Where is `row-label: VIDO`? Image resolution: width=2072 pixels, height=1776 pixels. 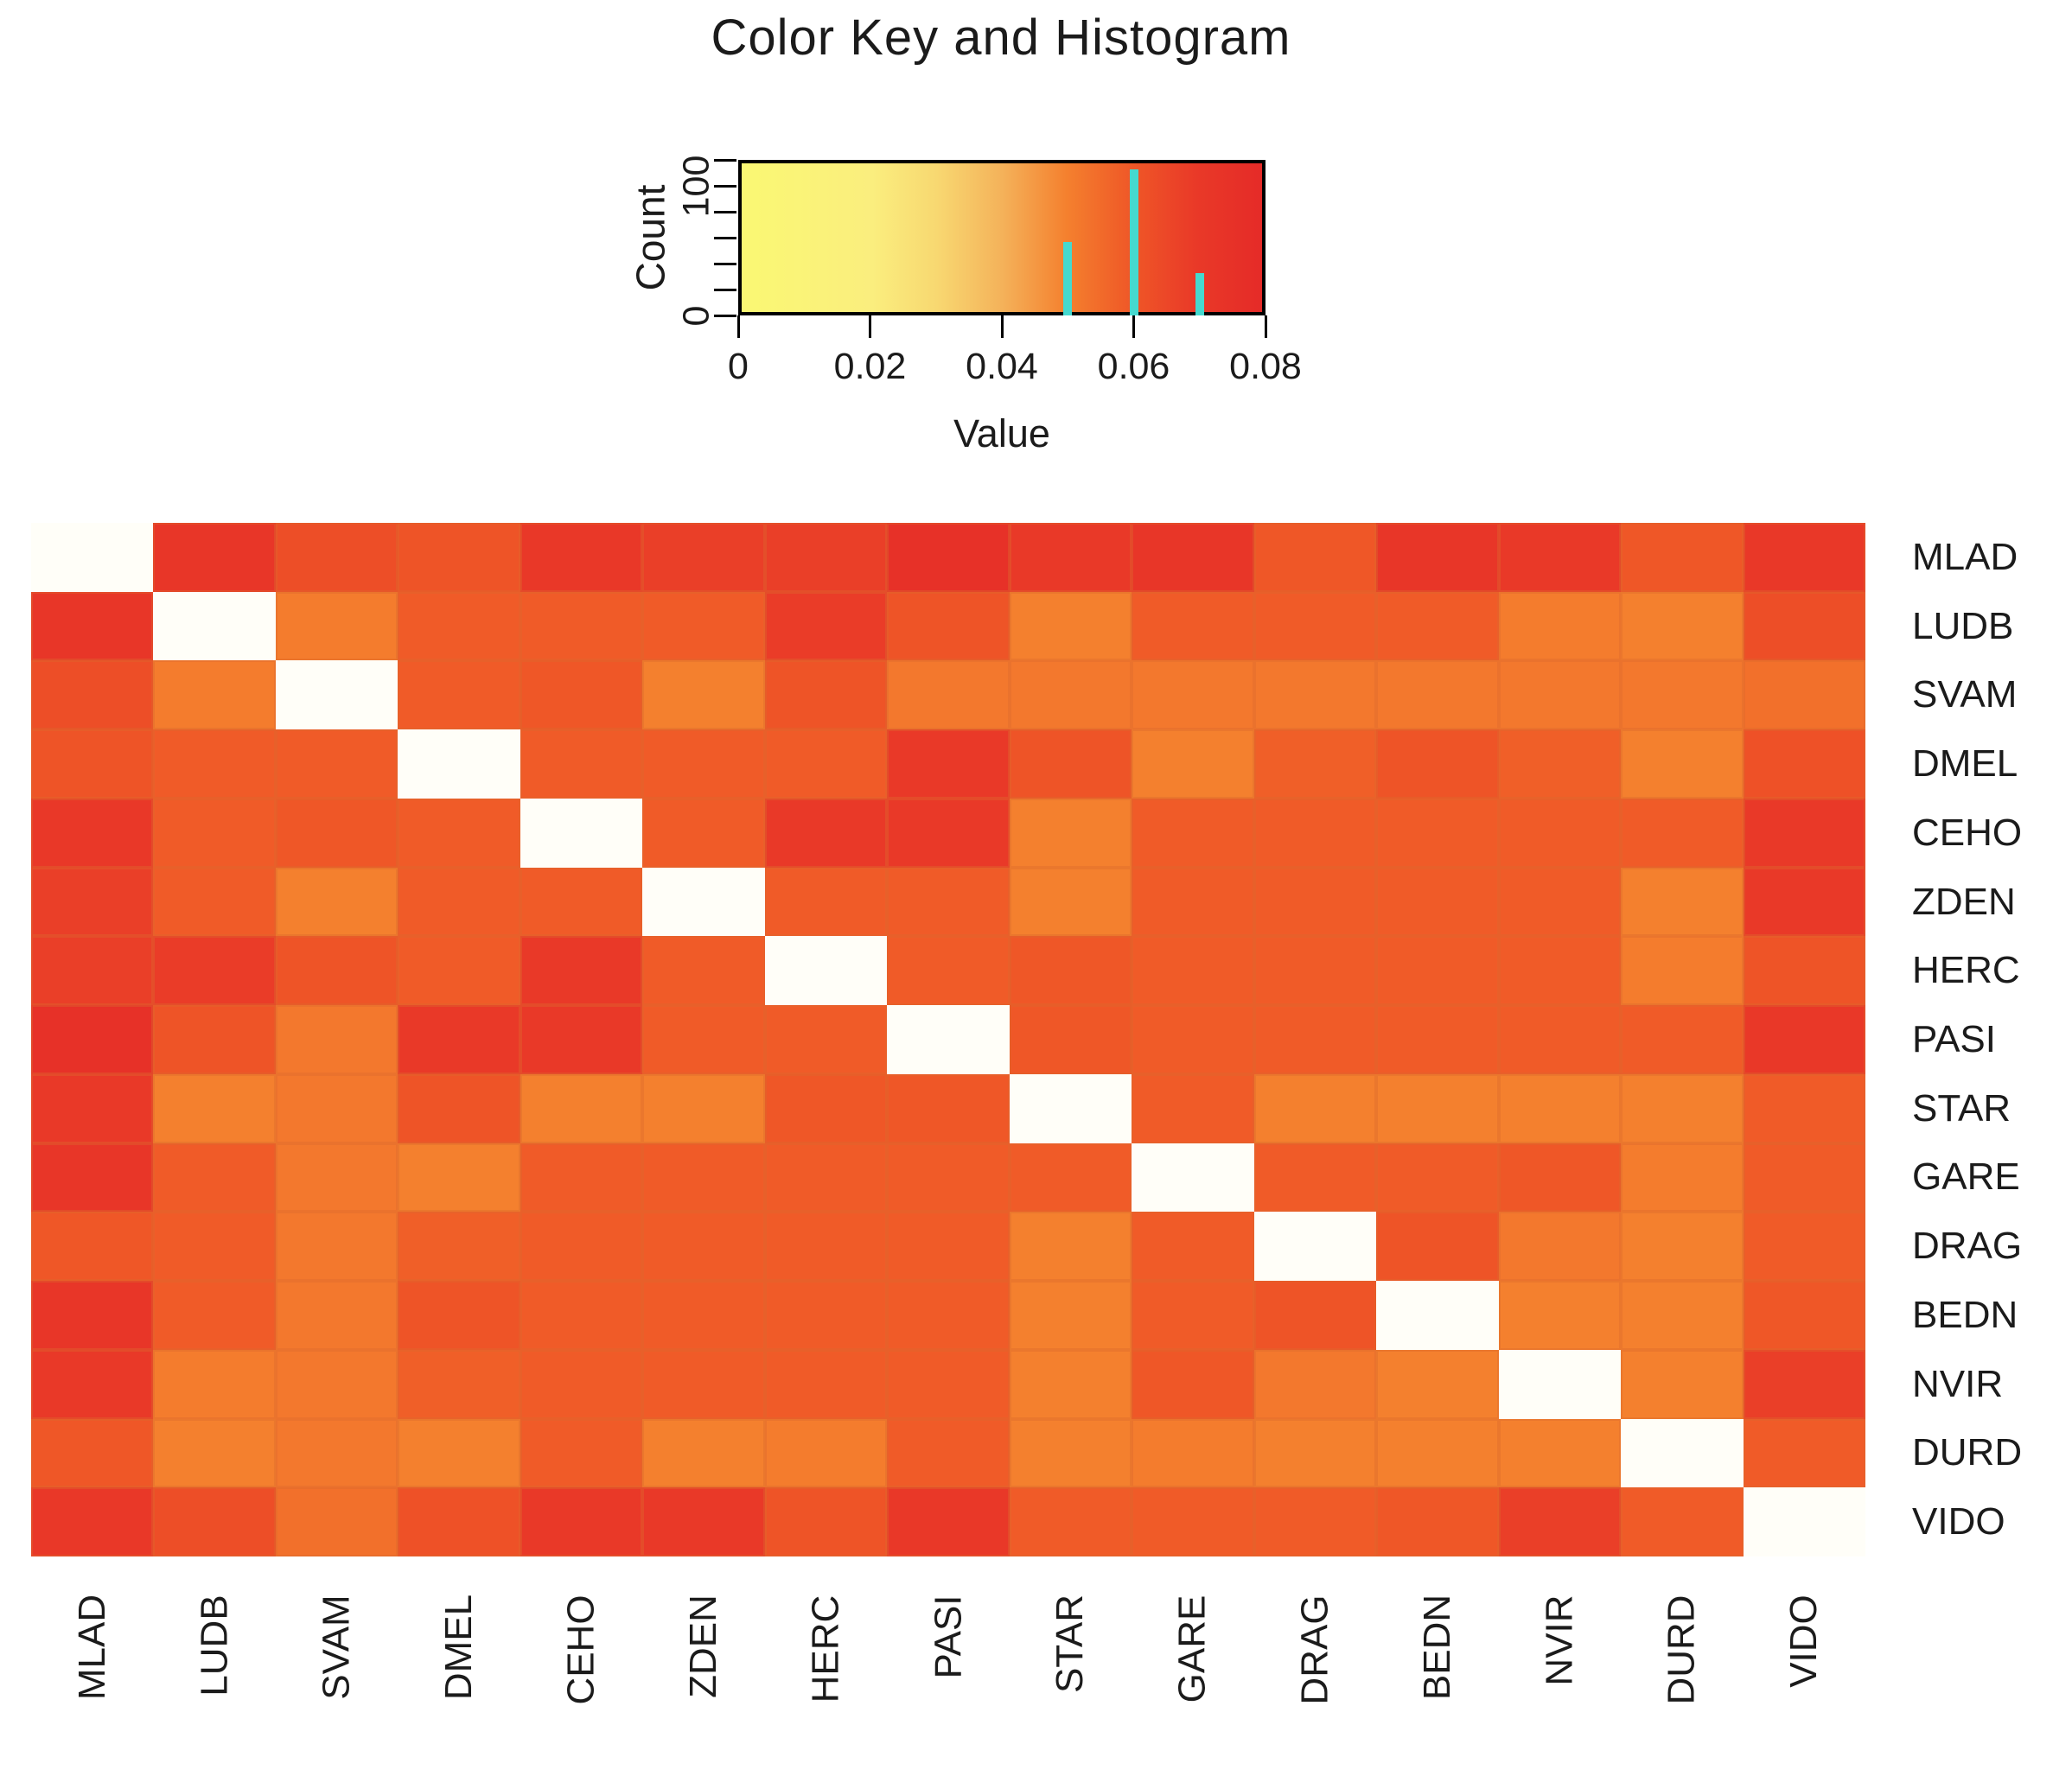
row-label: VIDO is located at coordinates (1959, 1522).